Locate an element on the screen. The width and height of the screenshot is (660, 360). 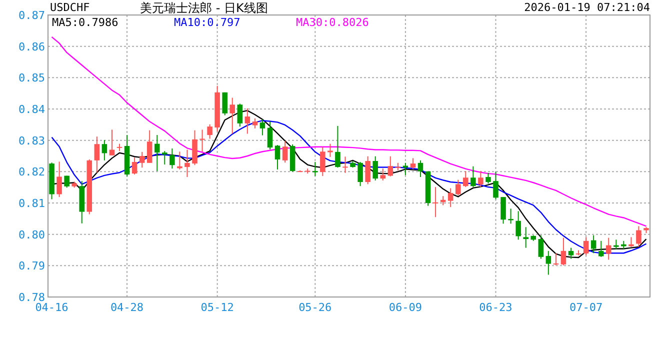
text: MA30:0.8026 is located at coordinates (332, 22).